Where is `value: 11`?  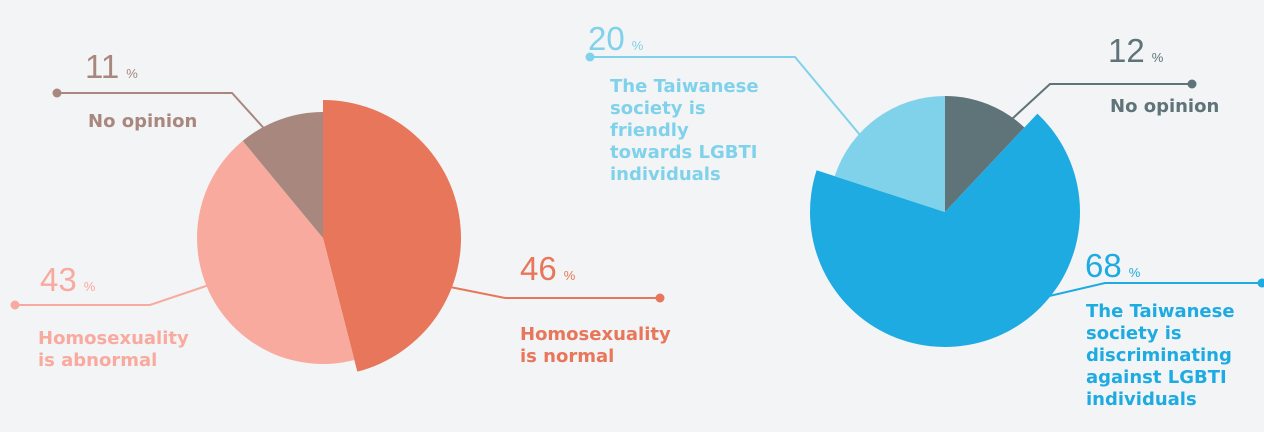
value: 11 is located at coordinates (102, 66).